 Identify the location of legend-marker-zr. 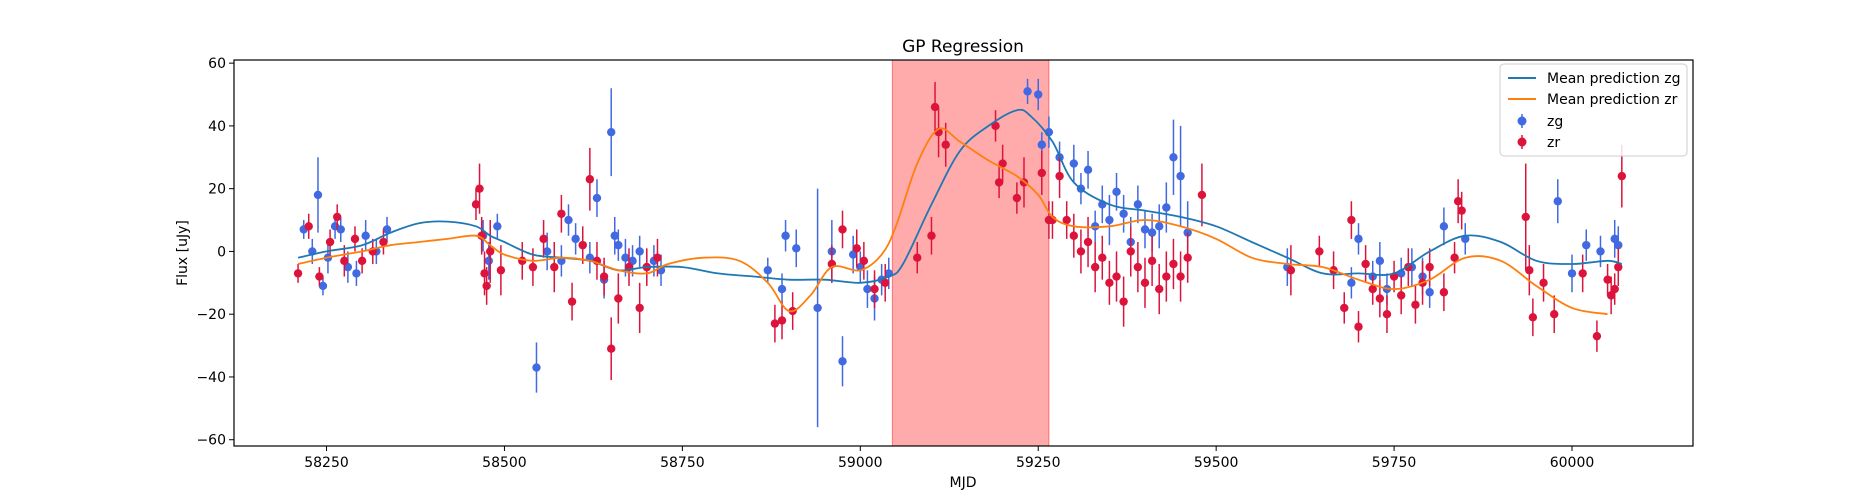
(1522, 142).